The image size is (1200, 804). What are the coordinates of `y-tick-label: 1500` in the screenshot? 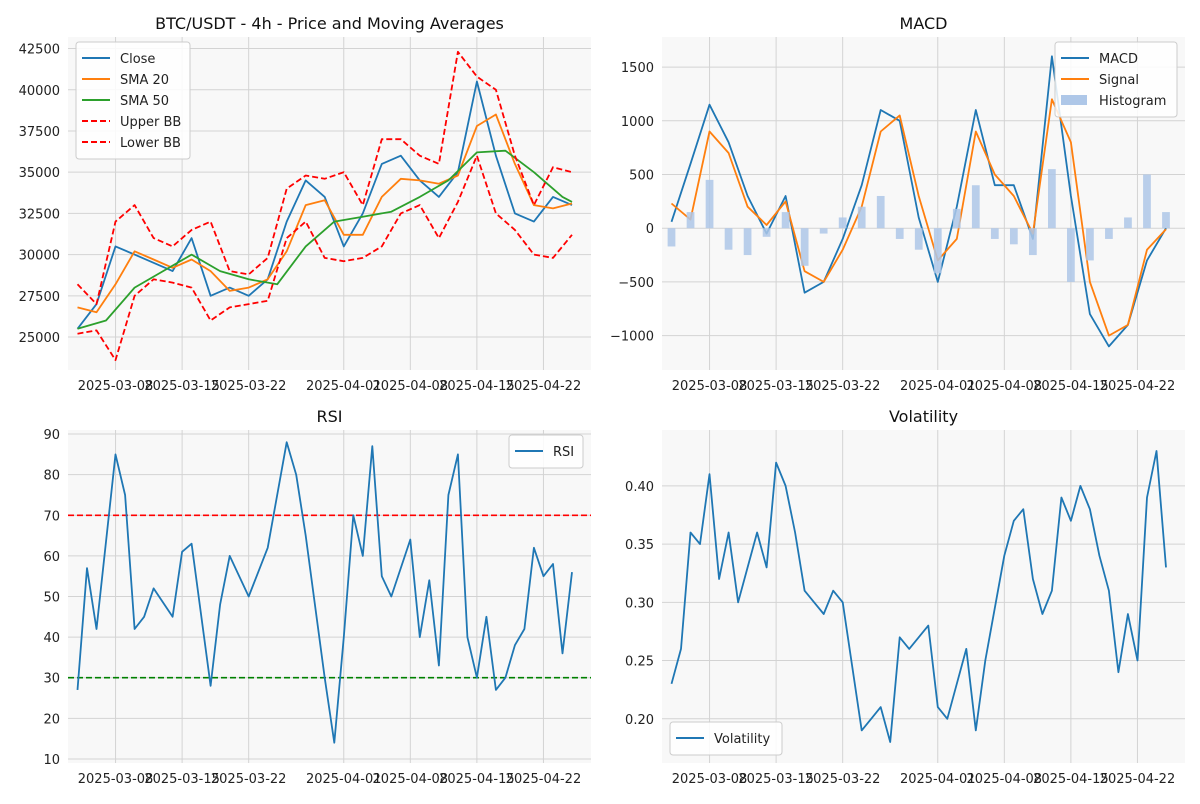 It's located at (637, 68).